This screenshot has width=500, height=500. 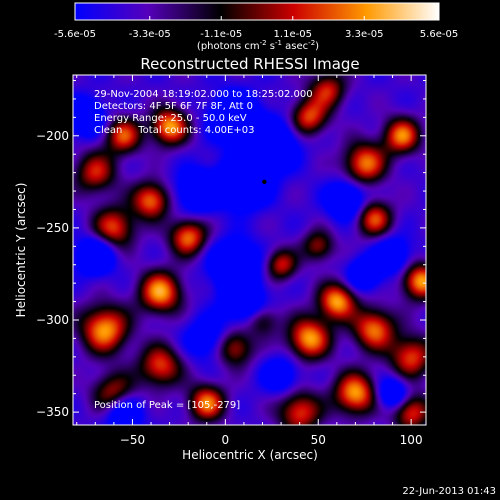 What do you see at coordinates (167, 405) in the screenshot?
I see `peak-position-label: Position of Peak = [105,-279]` at bounding box center [167, 405].